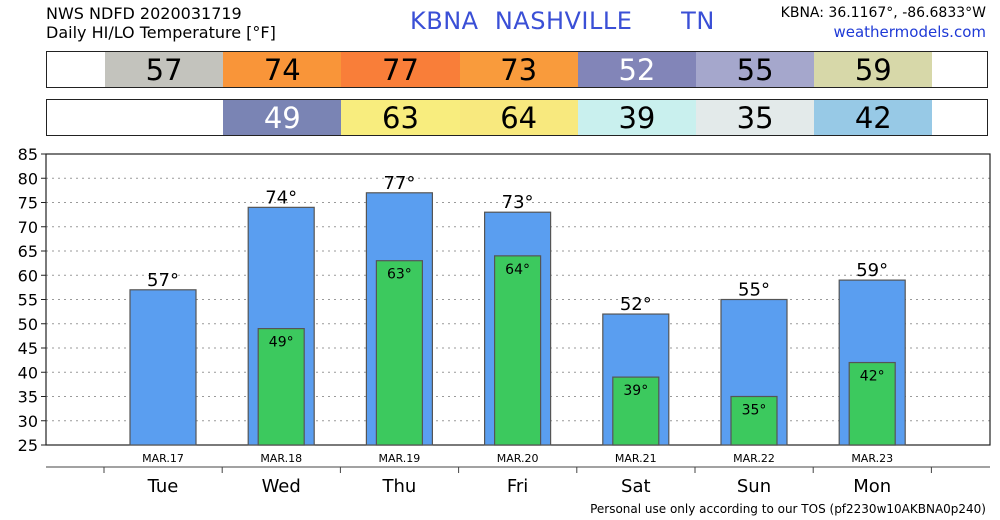 The width and height of the screenshot is (1000, 520). I want to click on date-label: MAR.18, so click(281, 458).